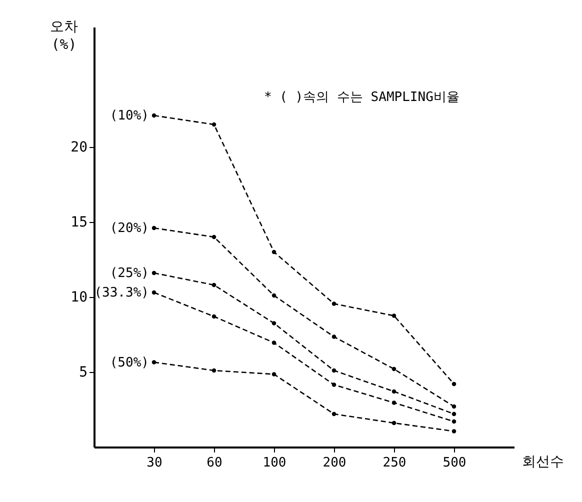  Describe the element at coordinates (121, 293) in the screenshot. I see `series-label: (33.3%)` at that location.